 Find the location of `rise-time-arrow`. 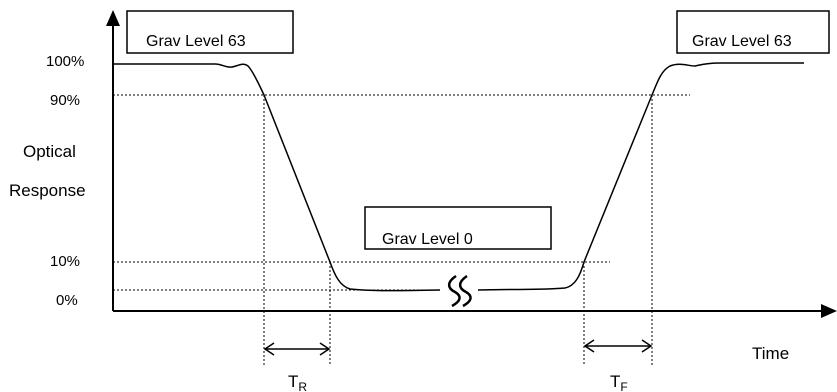

rise-time-arrow is located at coordinates (297, 349).